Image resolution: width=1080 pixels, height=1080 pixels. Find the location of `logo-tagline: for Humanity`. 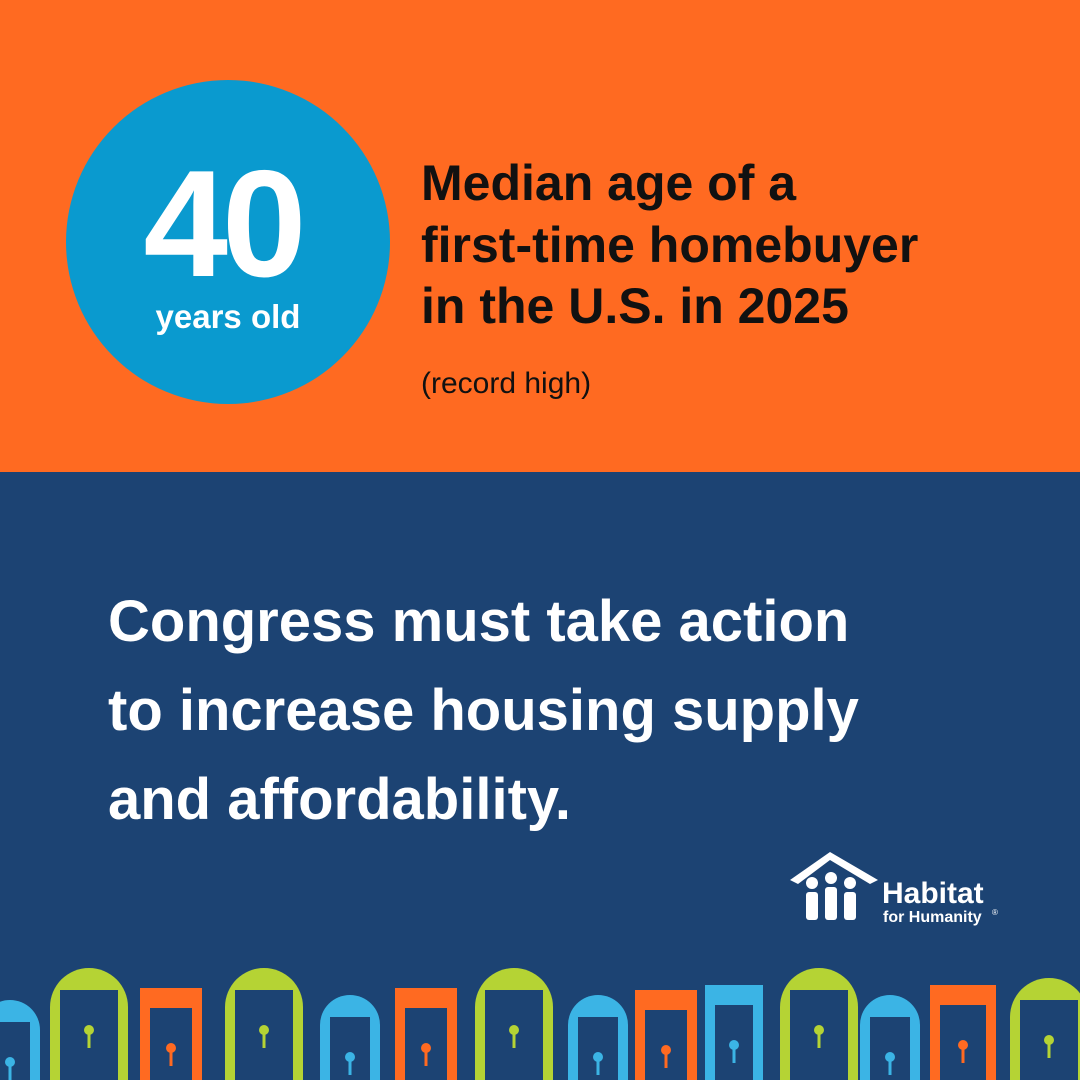

logo-tagline: for Humanity is located at coordinates (932, 917).